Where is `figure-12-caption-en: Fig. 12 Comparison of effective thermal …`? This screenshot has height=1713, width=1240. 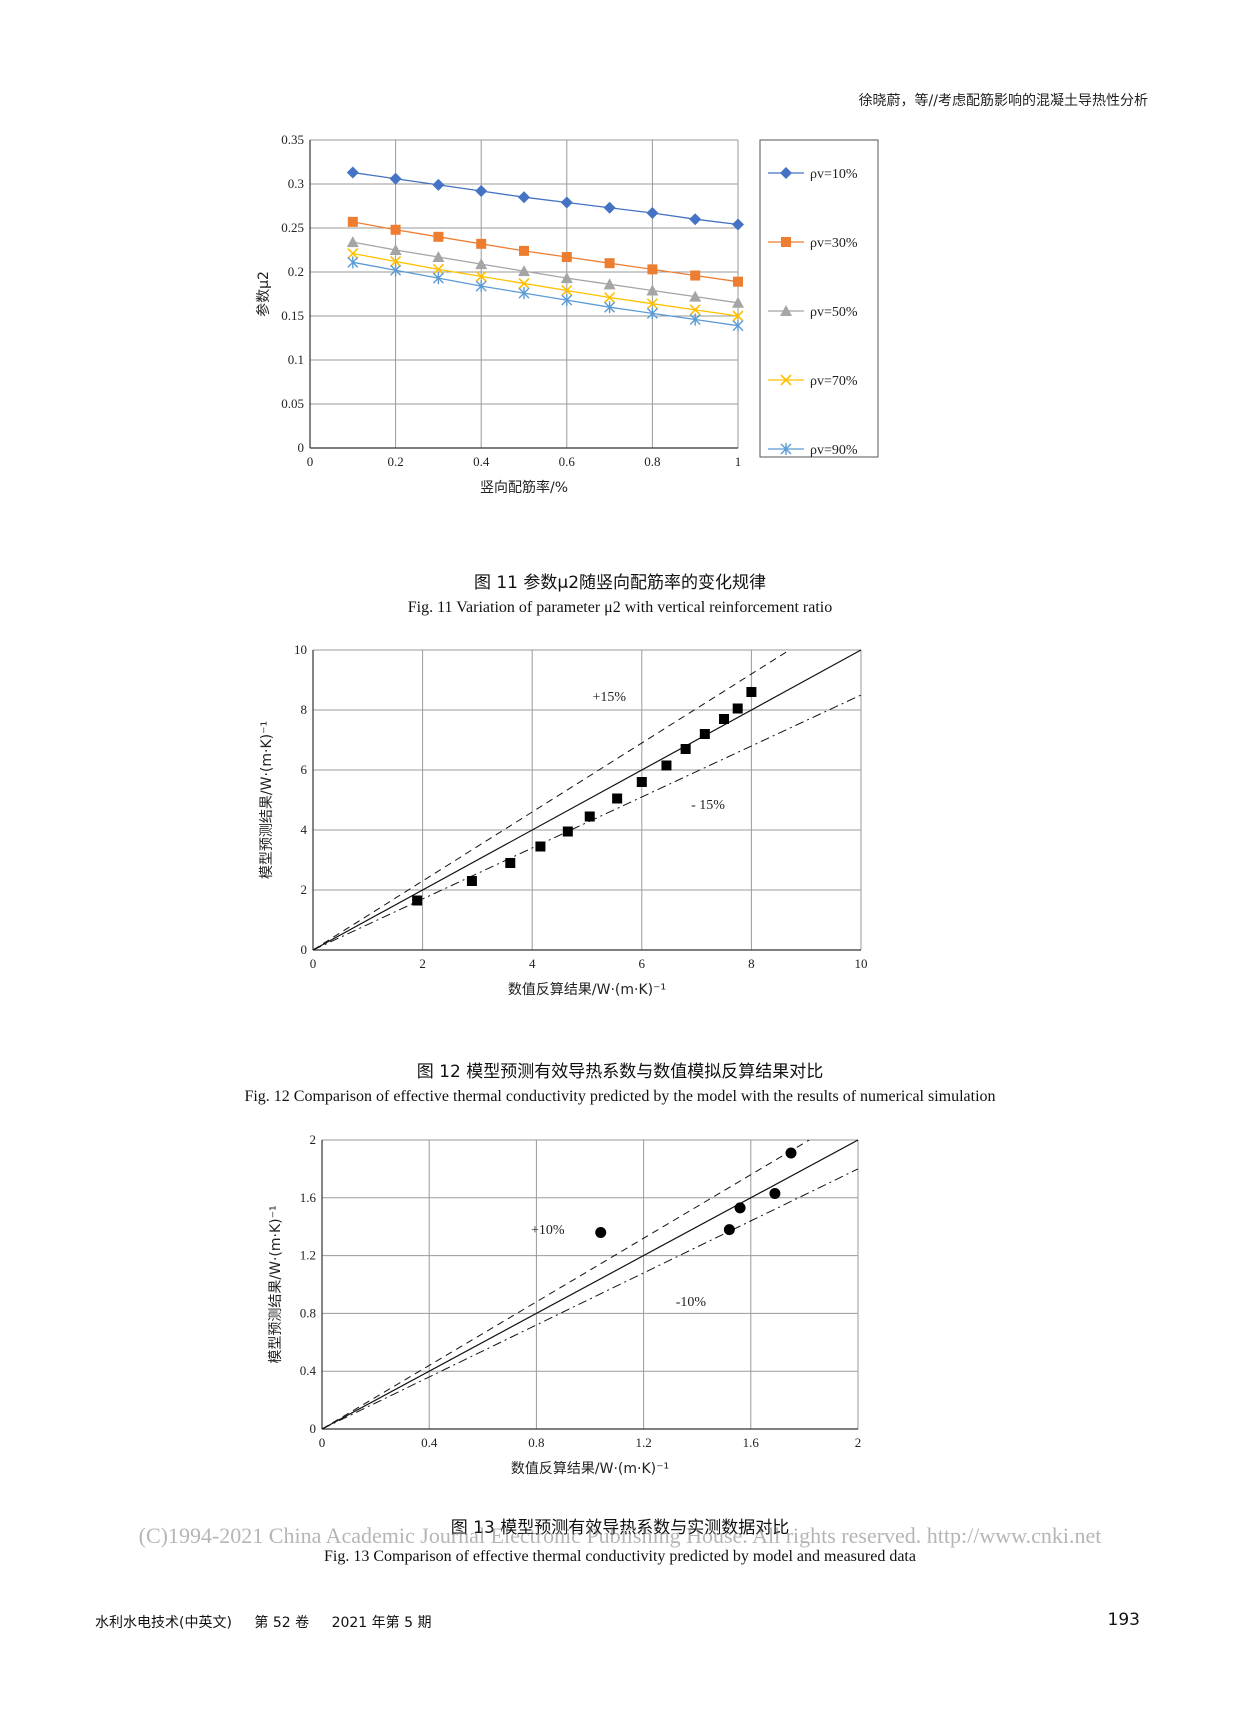
figure-12-caption-en: Fig. 12 Comparison of effective thermal … is located at coordinates (620, 1096).